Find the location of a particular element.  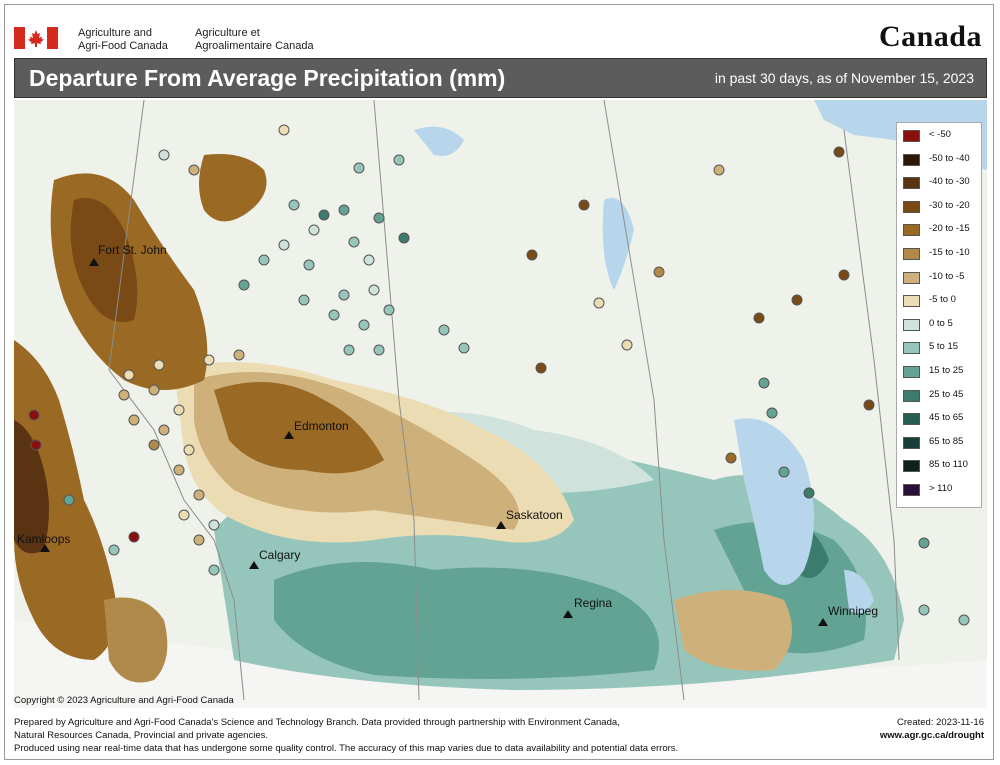

legend-label: -10 to -5 is located at coordinates (947, 276).